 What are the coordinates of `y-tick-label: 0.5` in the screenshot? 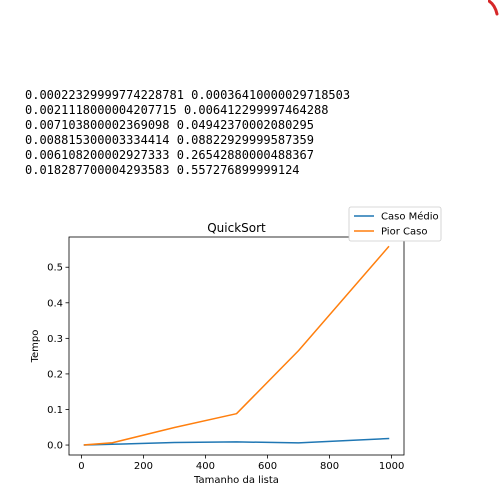 It's located at (55, 268).